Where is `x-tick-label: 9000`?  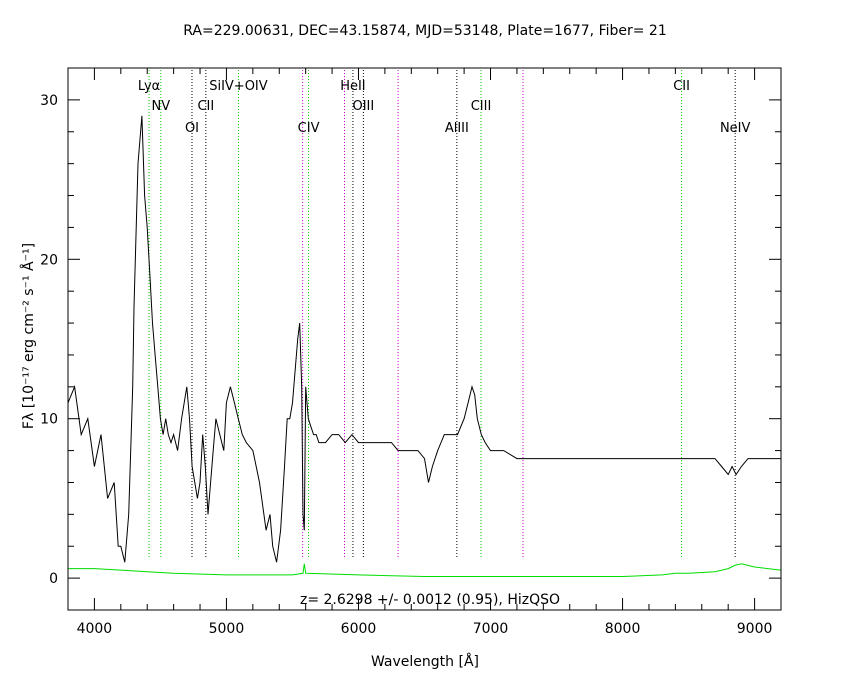
x-tick-label: 9000 is located at coordinates (755, 629).